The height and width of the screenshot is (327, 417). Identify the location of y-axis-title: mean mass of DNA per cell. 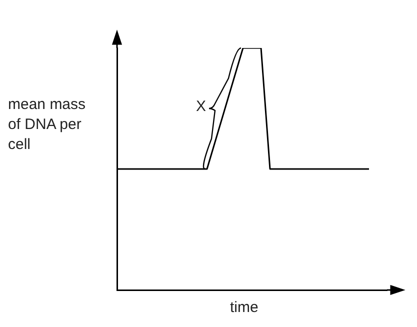
(47, 125).